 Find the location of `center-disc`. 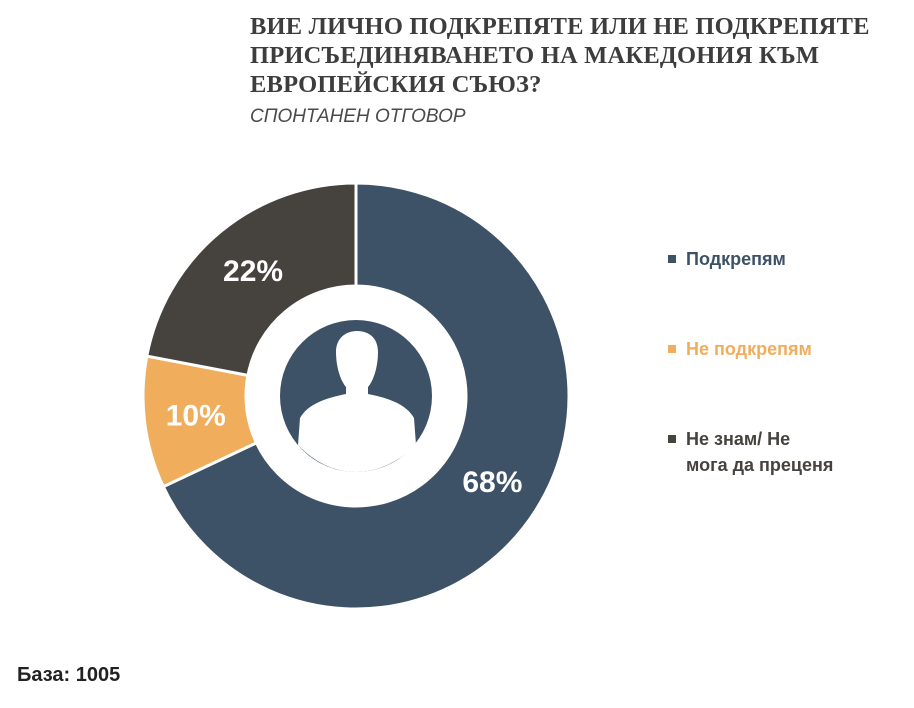

center-disc is located at coordinates (356, 396).